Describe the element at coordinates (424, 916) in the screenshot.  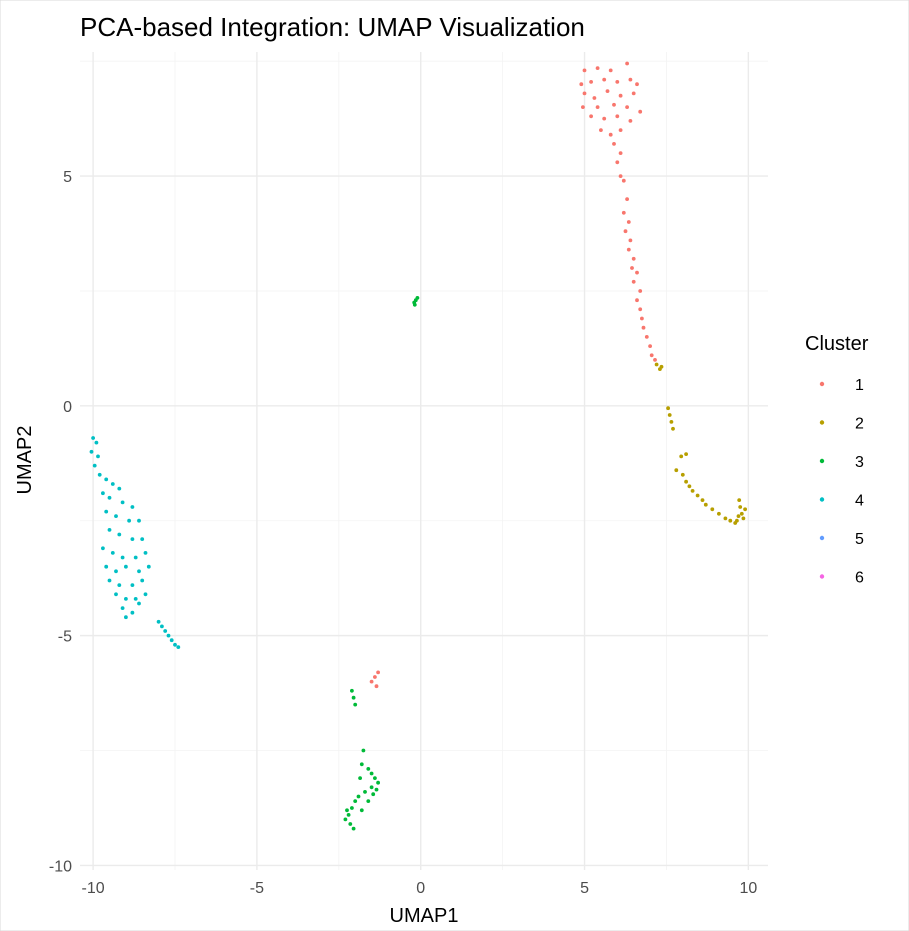
I see `x-axis-title: UMAP1` at that location.